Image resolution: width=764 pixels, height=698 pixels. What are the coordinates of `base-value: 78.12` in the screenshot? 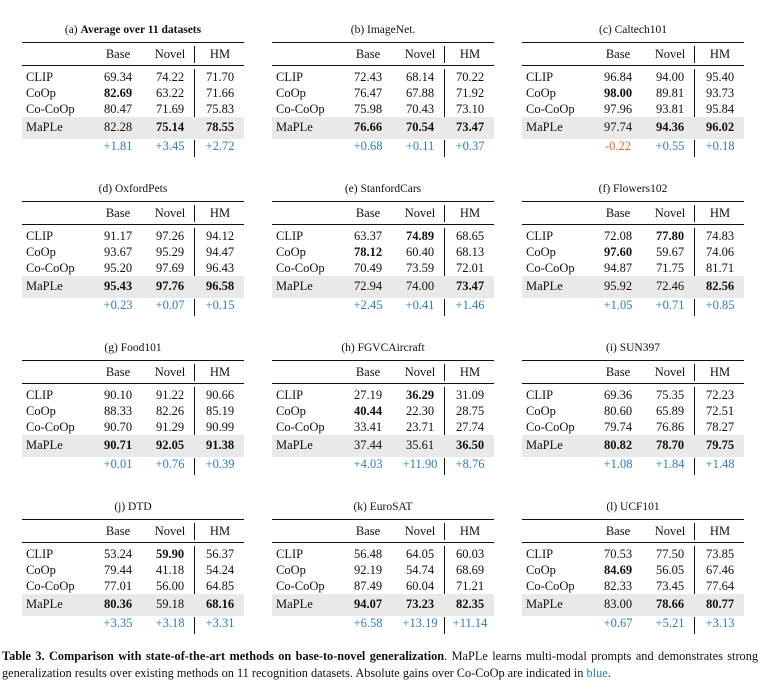 It's located at (368, 252).